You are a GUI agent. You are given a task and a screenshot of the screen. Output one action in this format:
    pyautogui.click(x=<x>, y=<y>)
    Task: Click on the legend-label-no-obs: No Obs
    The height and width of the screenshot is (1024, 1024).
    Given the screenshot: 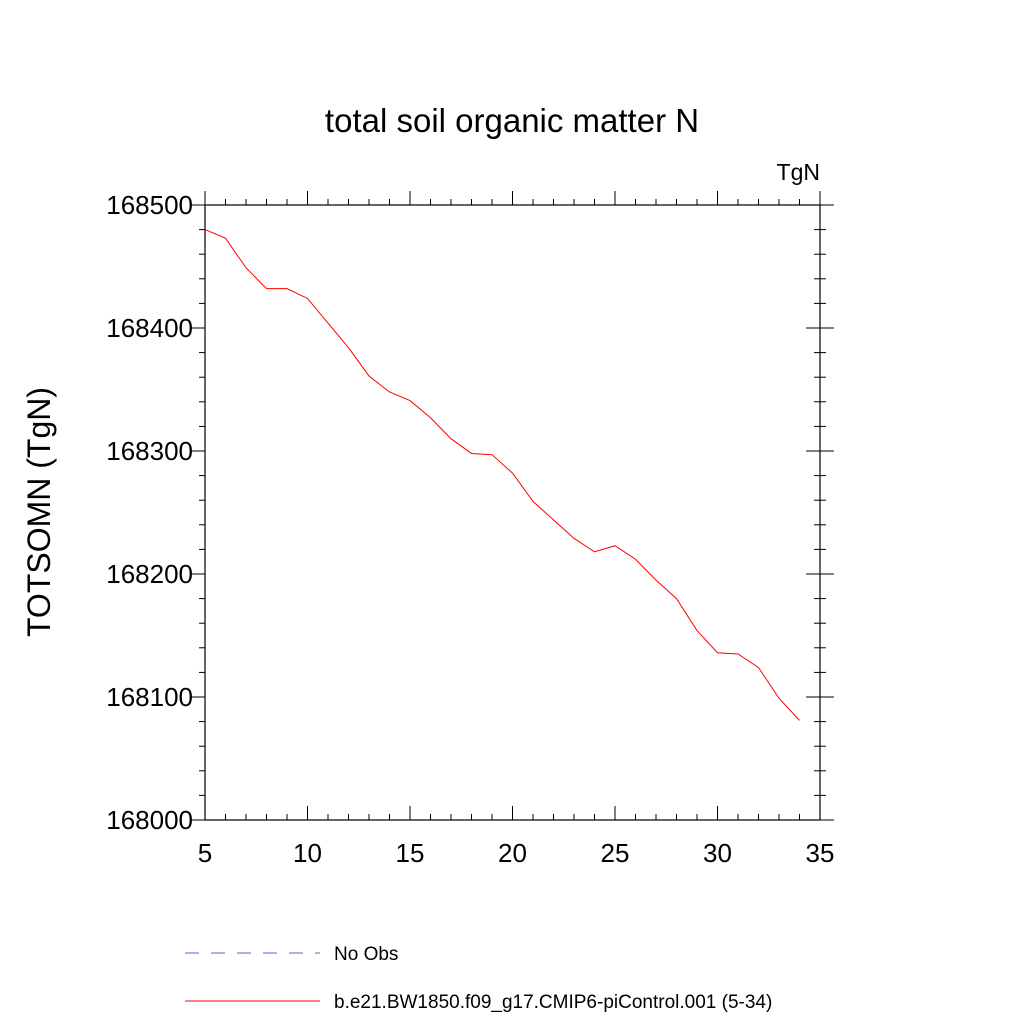 What is the action you would take?
    pyautogui.click(x=366, y=954)
    